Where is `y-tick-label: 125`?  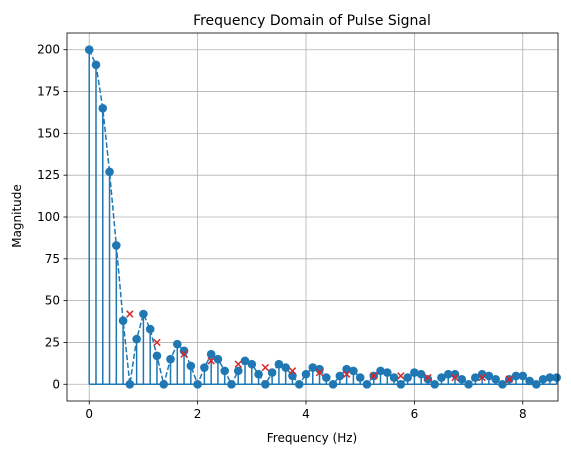 y-tick-label: 125 is located at coordinates (48, 175).